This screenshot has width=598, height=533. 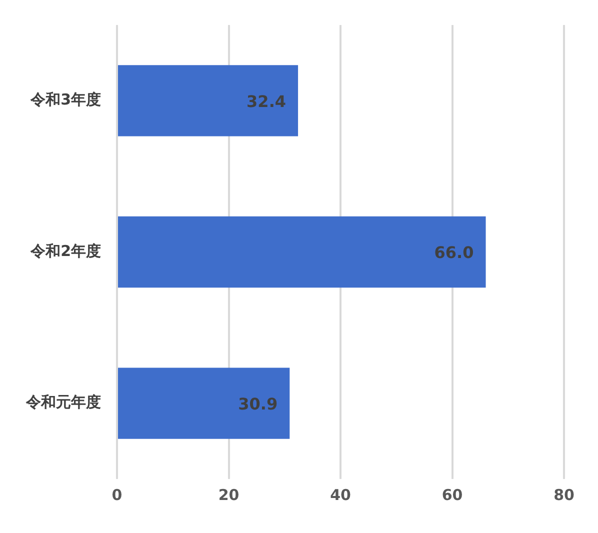 What do you see at coordinates (340, 495) in the screenshot?
I see `x-tick-label: 40` at bounding box center [340, 495].